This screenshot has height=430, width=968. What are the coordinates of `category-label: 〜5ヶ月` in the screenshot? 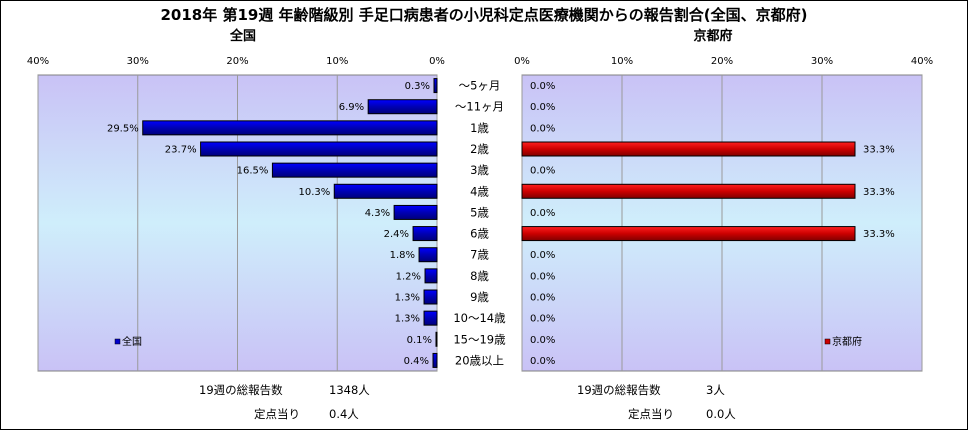 It's located at (480, 86).